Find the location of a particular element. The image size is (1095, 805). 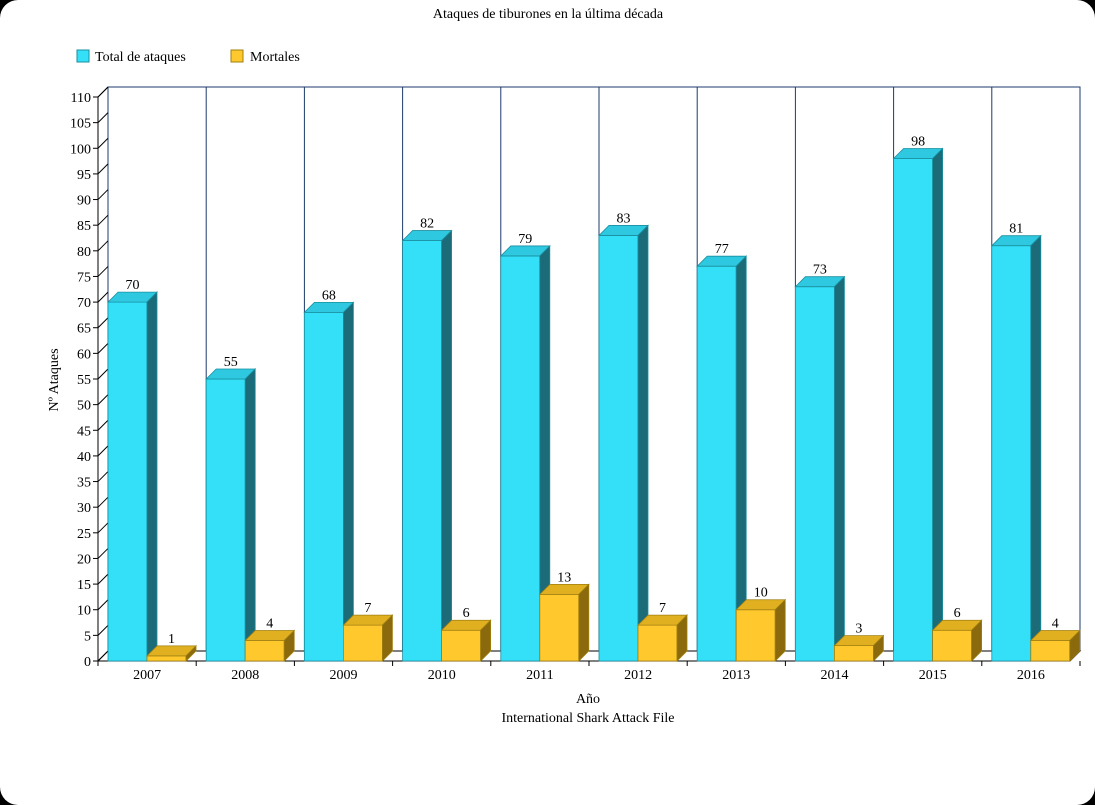

x-tick-label: 2013 is located at coordinates (736, 675).